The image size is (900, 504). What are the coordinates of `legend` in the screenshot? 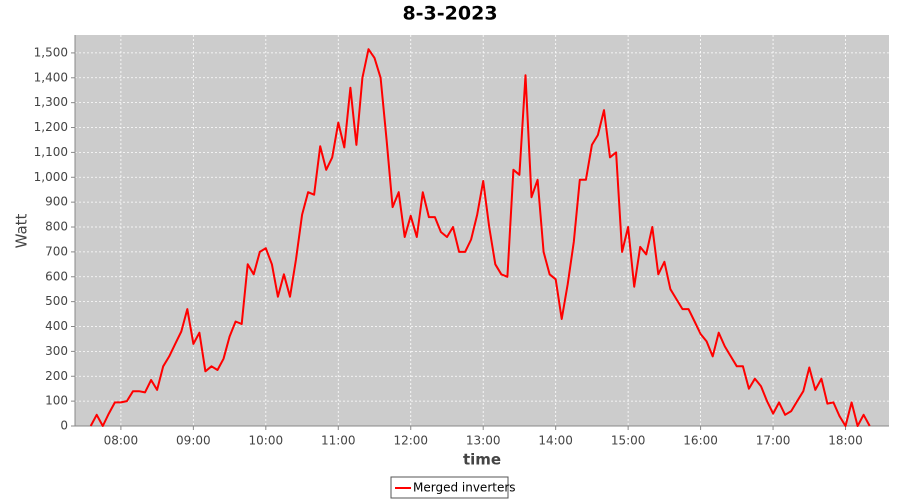 It's located at (449, 487).